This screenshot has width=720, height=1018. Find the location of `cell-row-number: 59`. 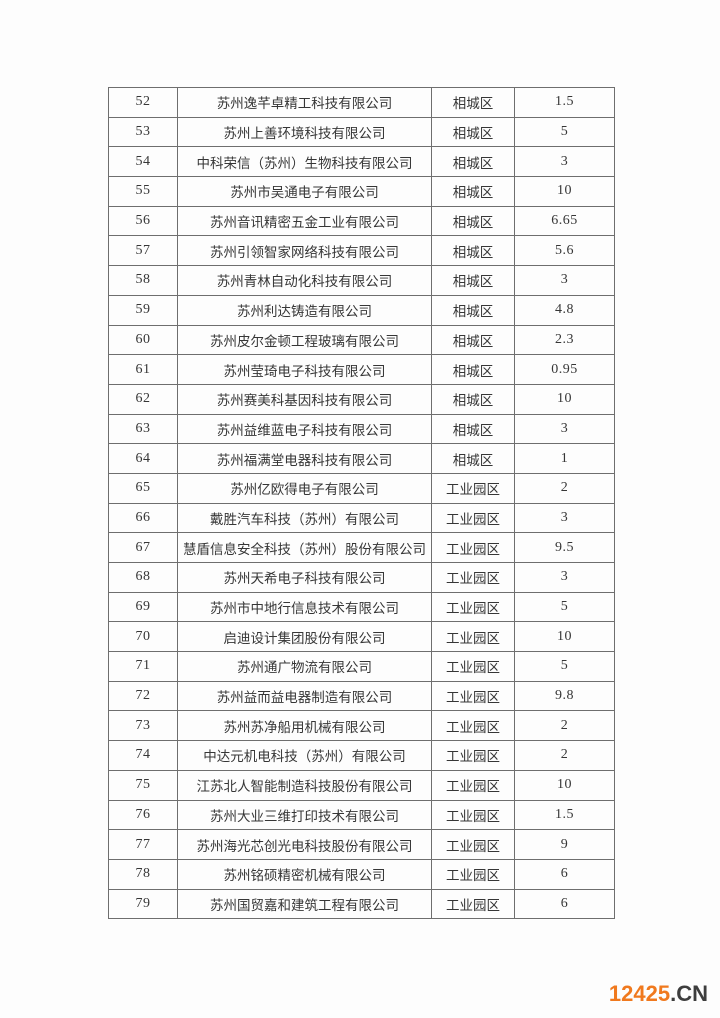

cell-row-number: 59 is located at coordinates (143, 310).